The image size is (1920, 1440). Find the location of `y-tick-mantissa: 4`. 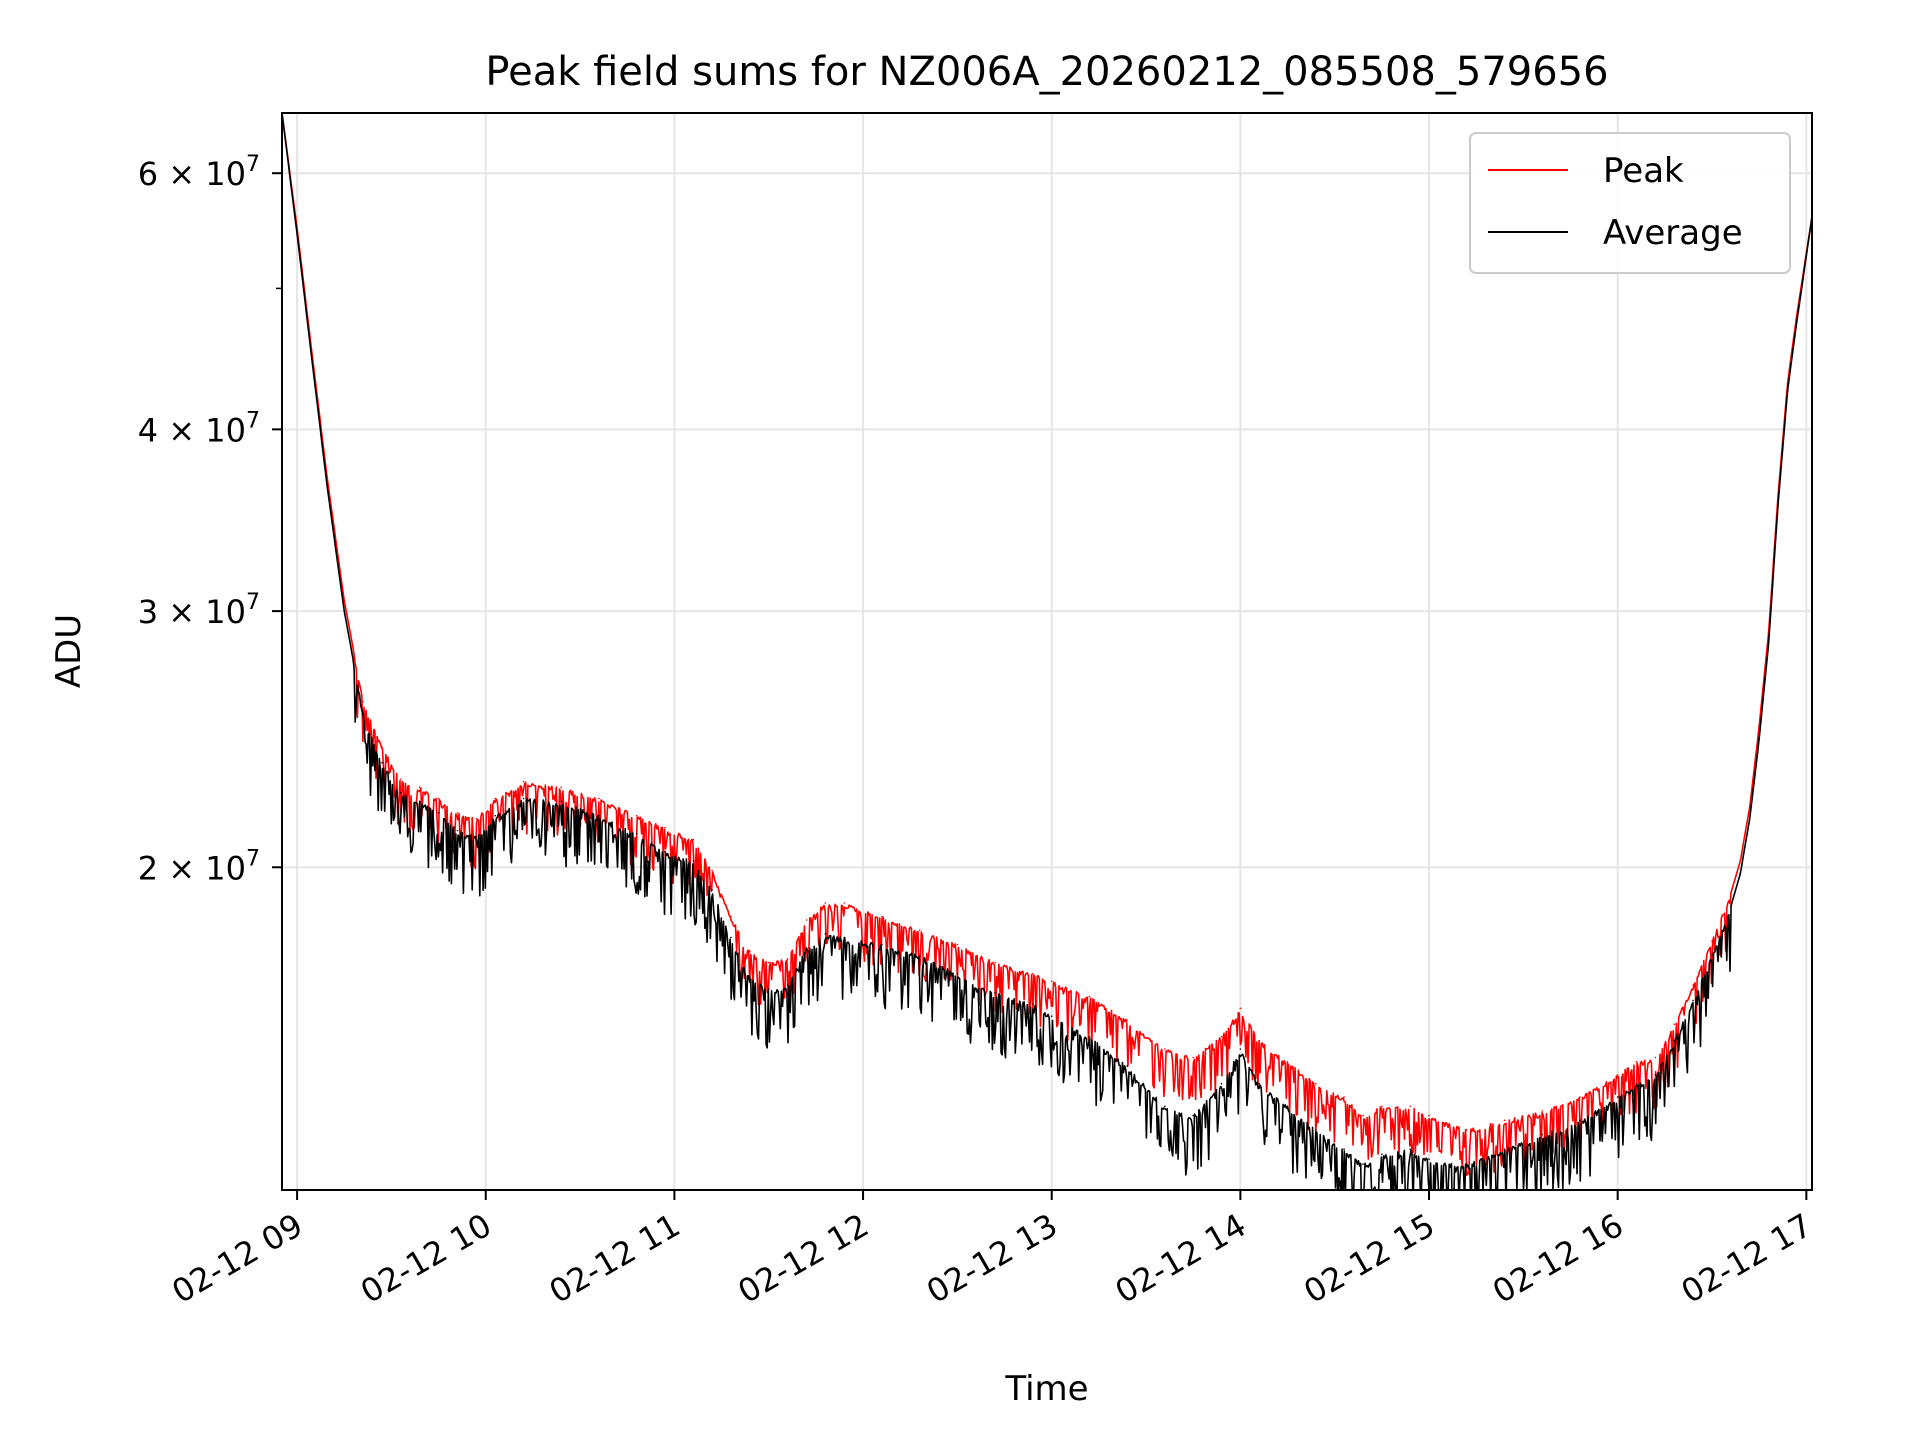

y-tick-mantissa: 4 is located at coordinates (148, 430).